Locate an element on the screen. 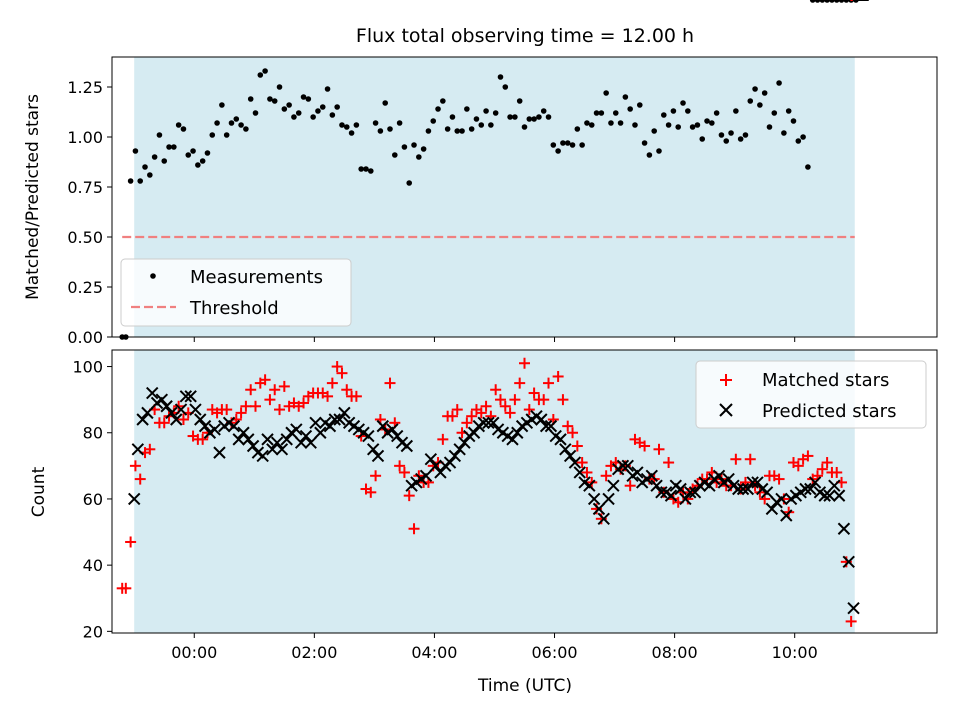 The width and height of the screenshot is (960, 720). x-tick-label: 10:00 is located at coordinates (795, 652).